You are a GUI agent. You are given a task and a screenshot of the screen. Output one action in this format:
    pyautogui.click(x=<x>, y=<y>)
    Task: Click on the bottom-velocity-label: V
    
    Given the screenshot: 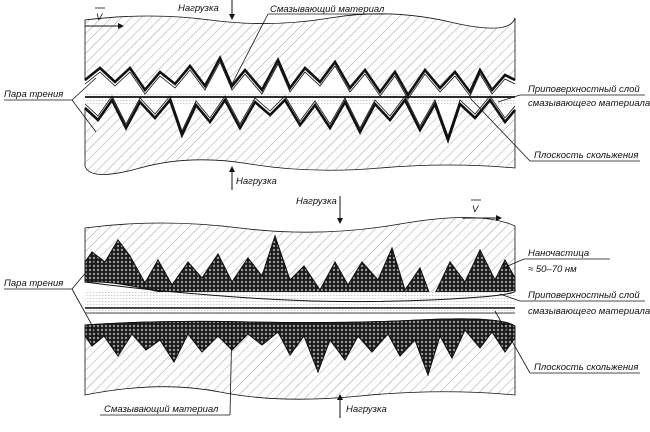 What is the action you would take?
    pyautogui.click(x=476, y=209)
    